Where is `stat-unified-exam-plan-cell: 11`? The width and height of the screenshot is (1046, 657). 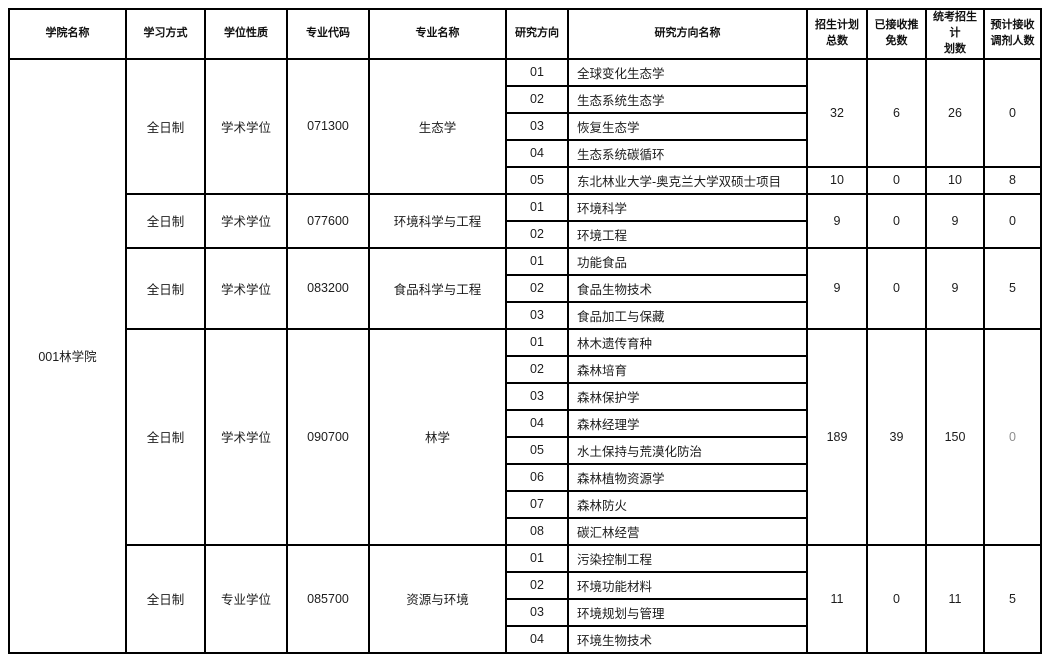
stat-unified-exam-plan-cell: 11 is located at coordinates (955, 598).